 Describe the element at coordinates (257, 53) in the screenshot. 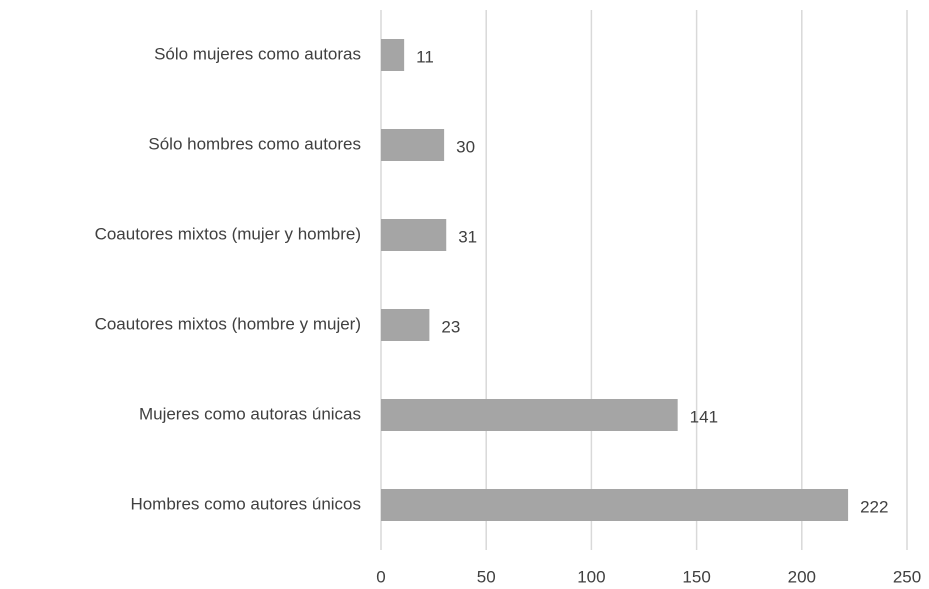

I see `y-tick-label: Sólo mujeres como autoras` at that location.